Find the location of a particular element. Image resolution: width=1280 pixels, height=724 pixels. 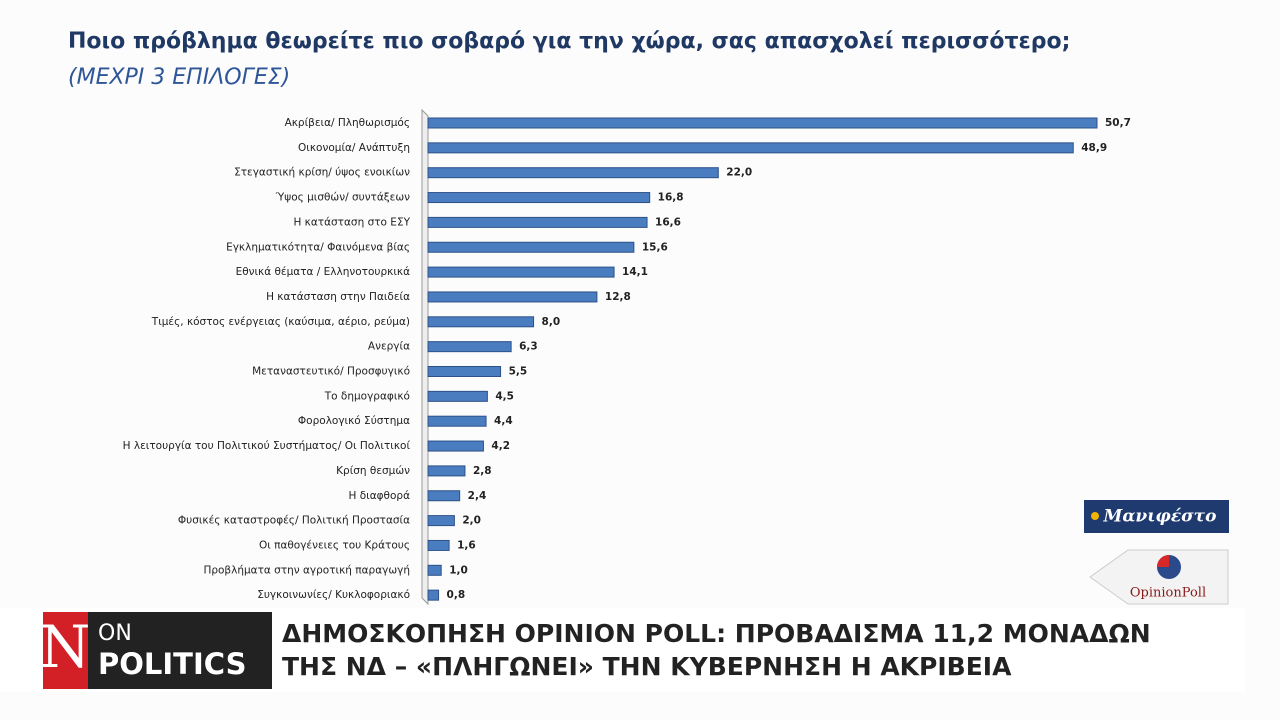

value-label: 2,0 is located at coordinates (471, 521).